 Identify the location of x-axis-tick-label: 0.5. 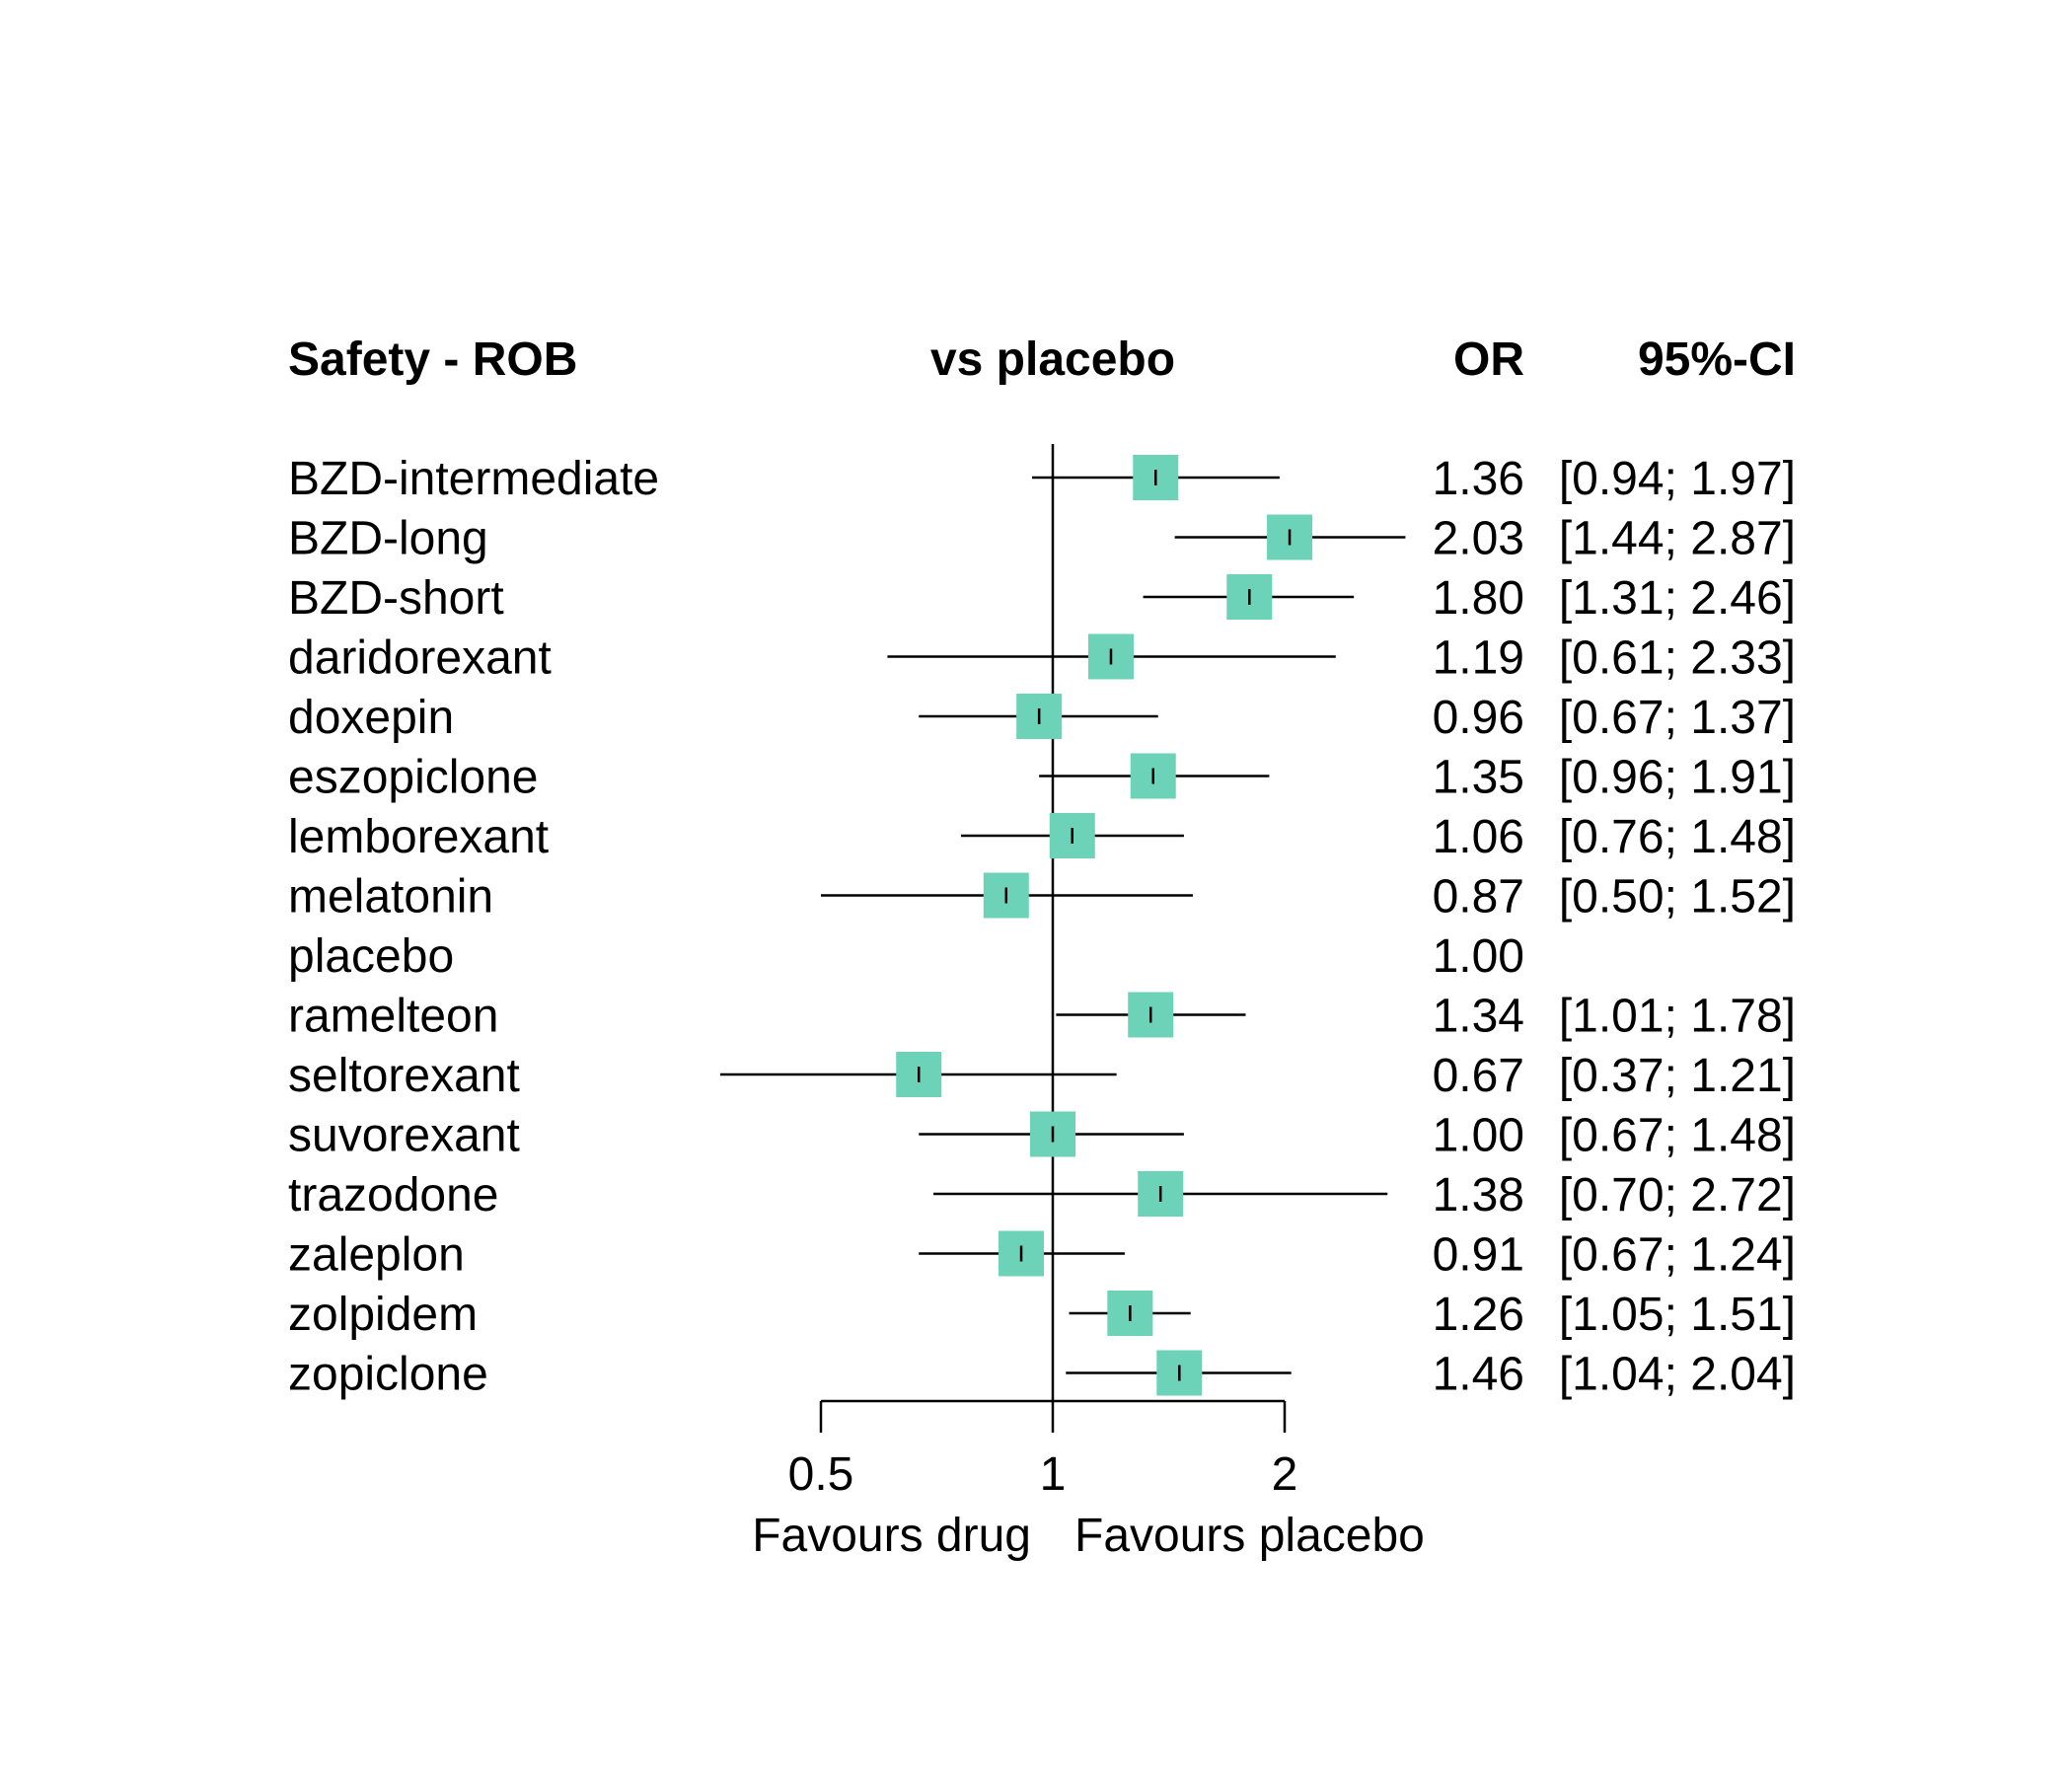
(821, 1475).